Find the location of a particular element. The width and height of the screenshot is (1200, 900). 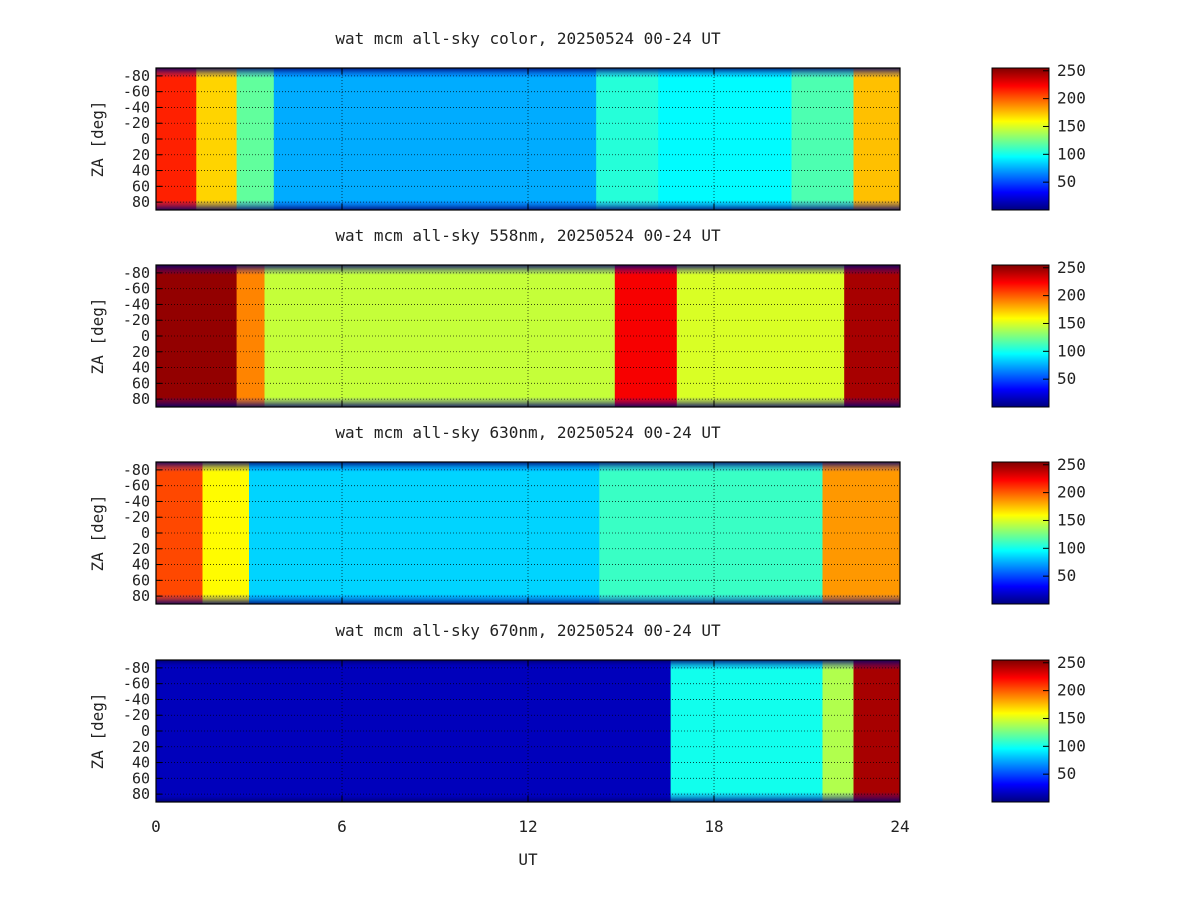

x-tick-label: 24 is located at coordinates (899, 826).